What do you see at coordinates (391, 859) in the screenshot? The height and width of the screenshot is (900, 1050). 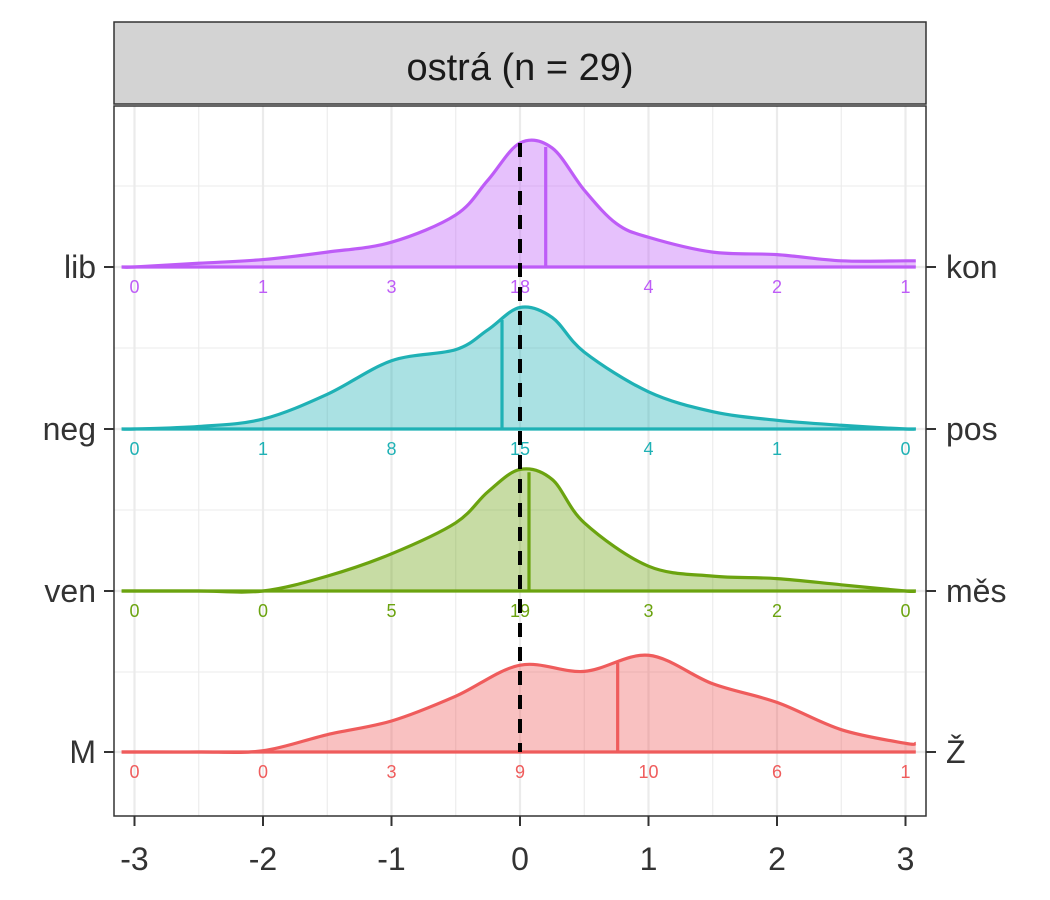 I see `x-tick-label: -1` at bounding box center [391, 859].